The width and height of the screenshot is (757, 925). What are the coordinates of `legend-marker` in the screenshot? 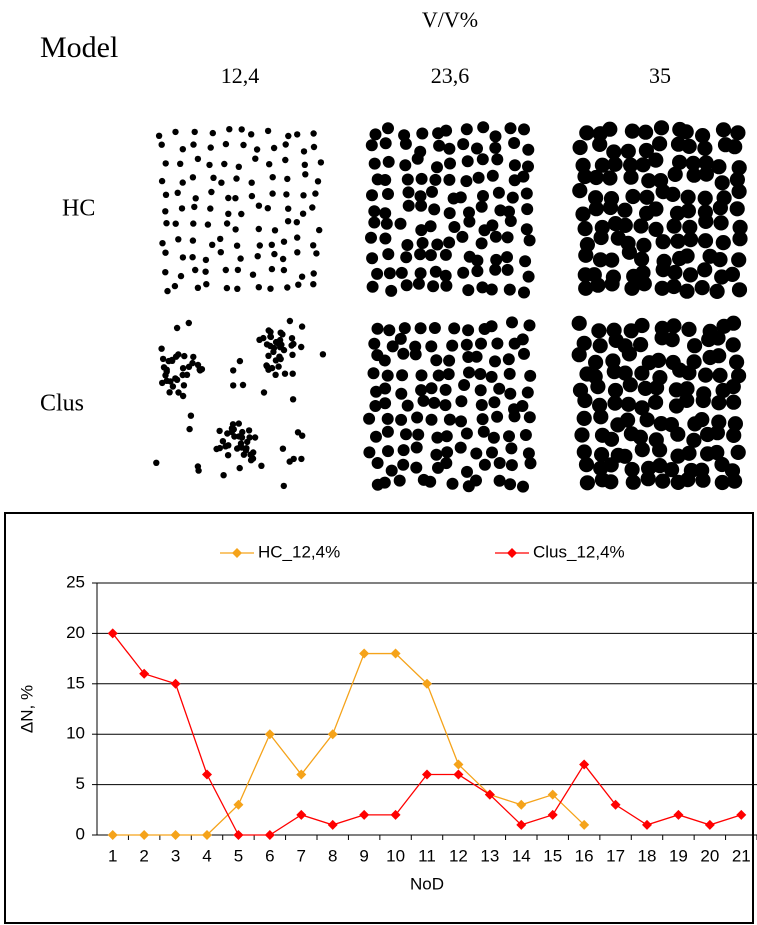 It's located at (237, 553).